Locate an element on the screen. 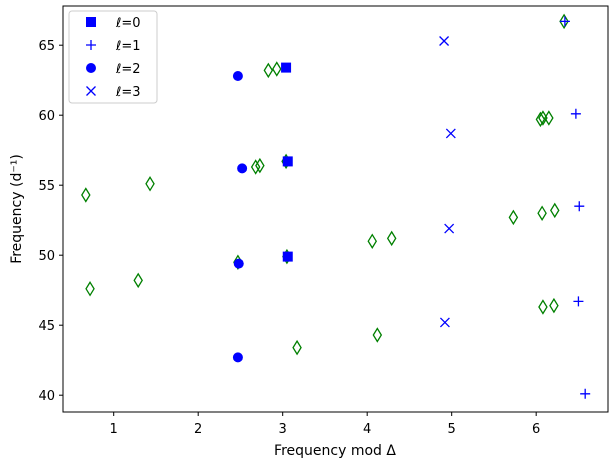  legend-label: ℓ=0 is located at coordinates (128, 23).